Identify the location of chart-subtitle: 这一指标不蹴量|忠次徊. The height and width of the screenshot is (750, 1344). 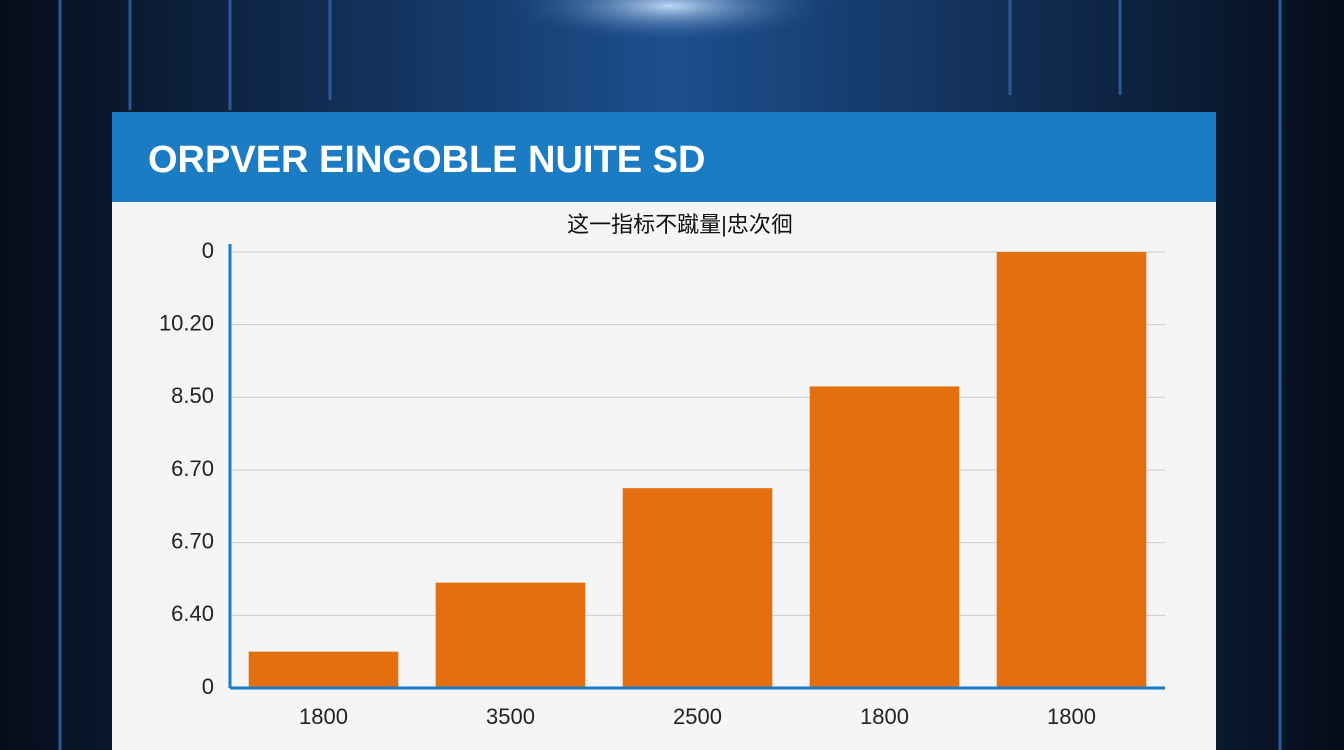
(680, 224).